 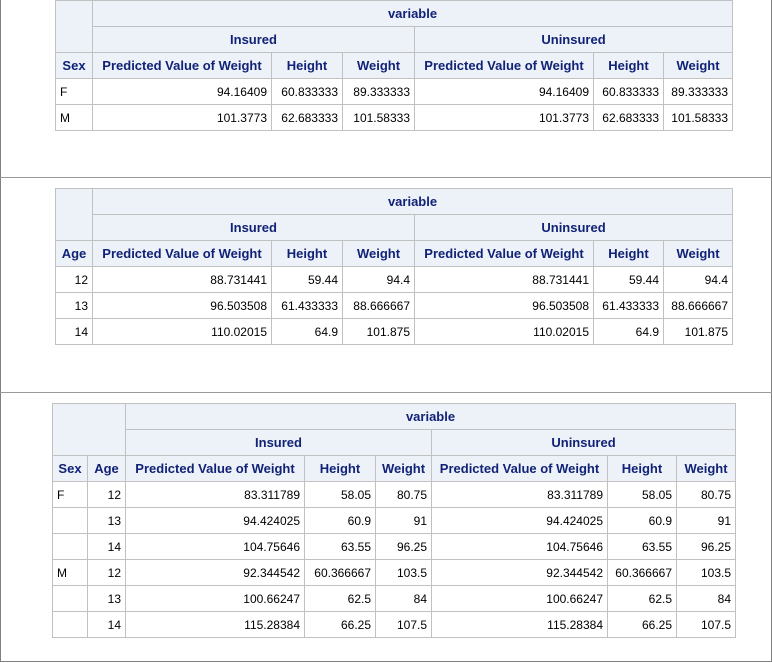 What do you see at coordinates (106, 598) in the screenshot?
I see `row-label-age: 13` at bounding box center [106, 598].